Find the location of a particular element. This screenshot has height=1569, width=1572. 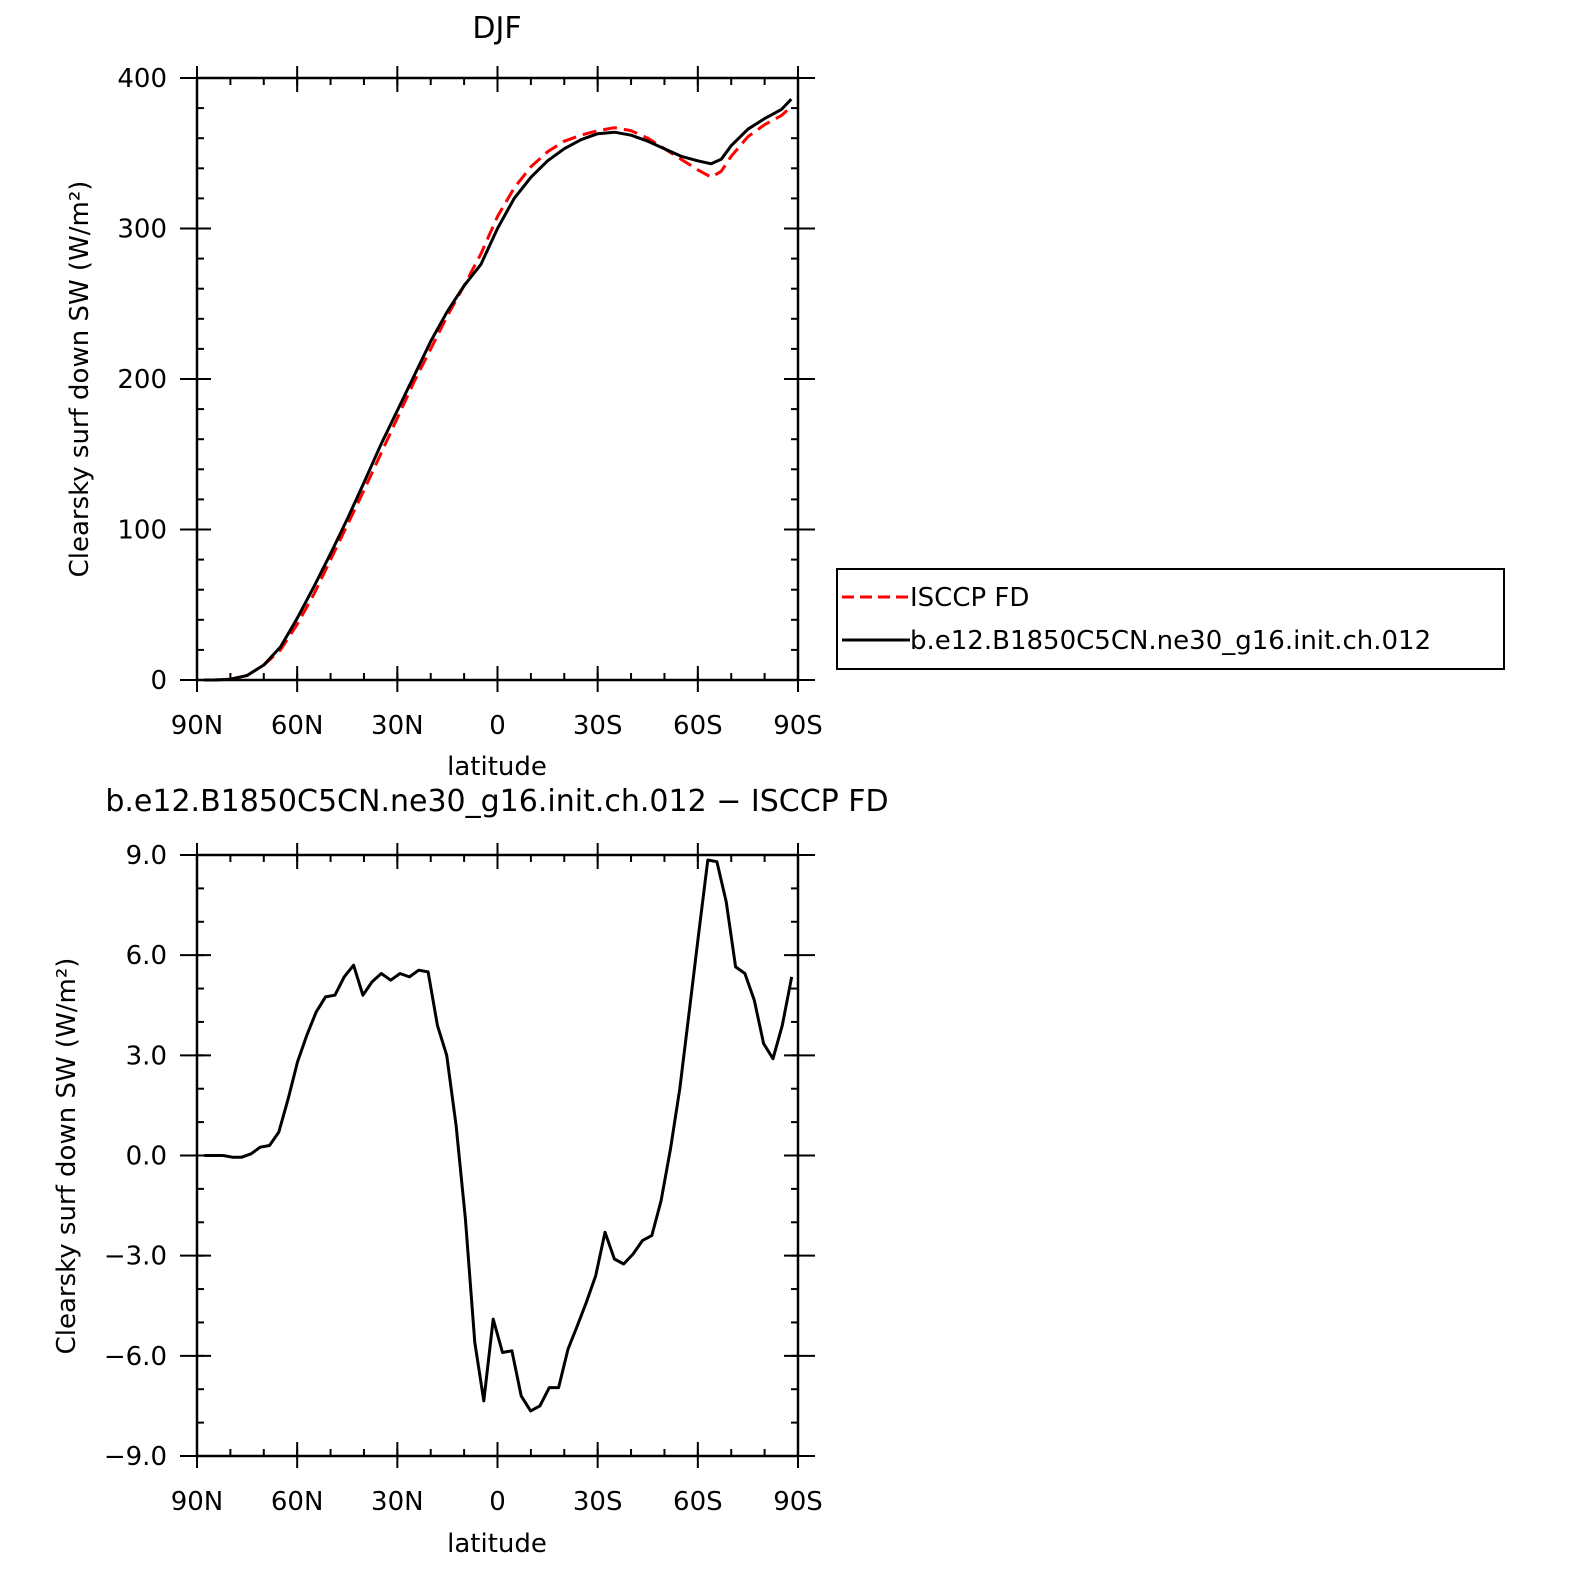

top-plot-frame is located at coordinates (497, 379).